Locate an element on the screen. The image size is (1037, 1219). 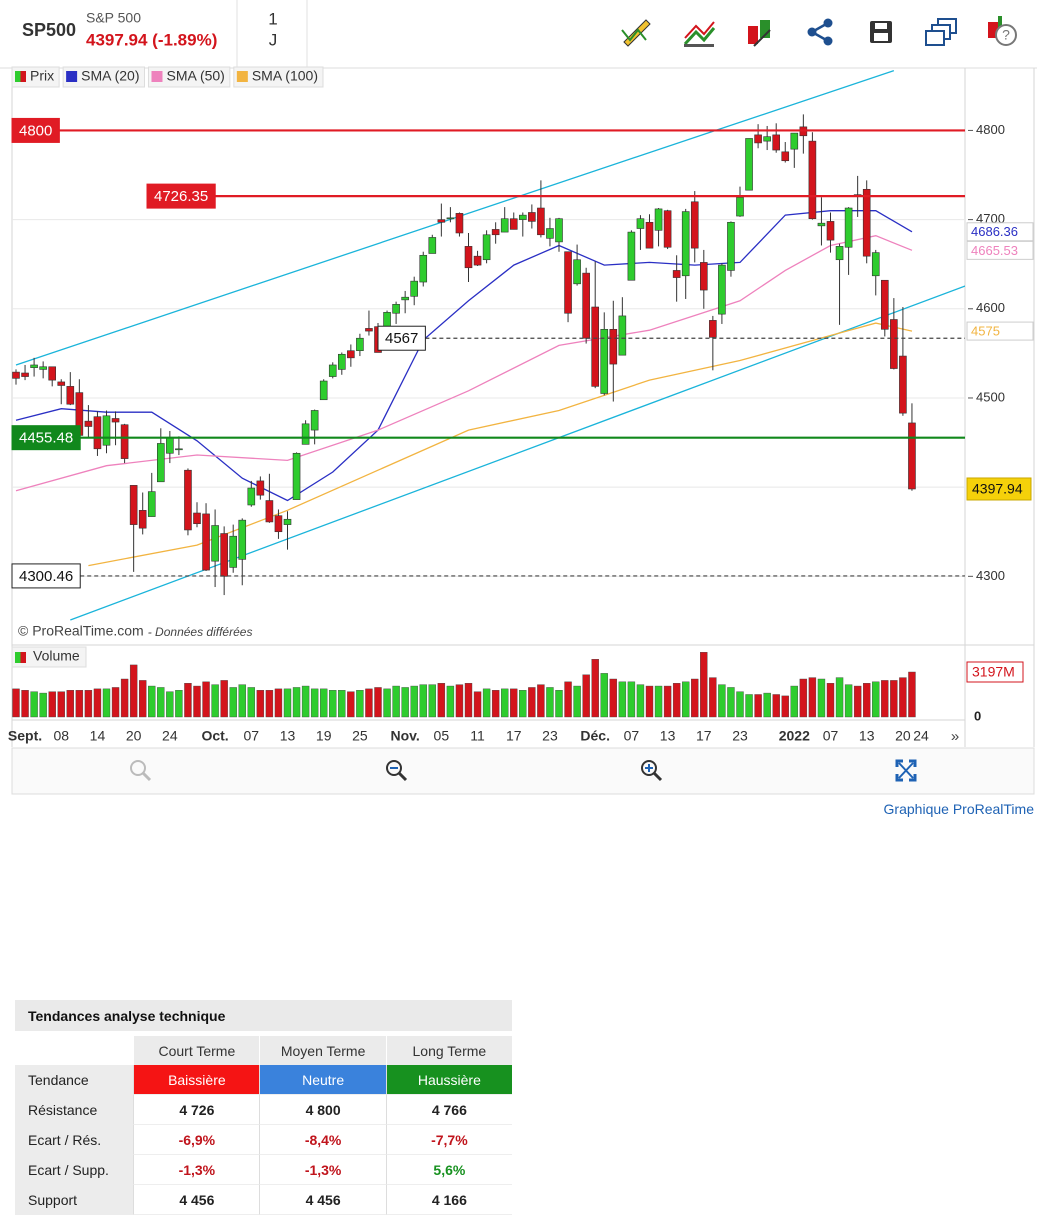
table-row: Ecart / Rés. -6,9% -8,4% -7,7% is located at coordinates (263, 1140).